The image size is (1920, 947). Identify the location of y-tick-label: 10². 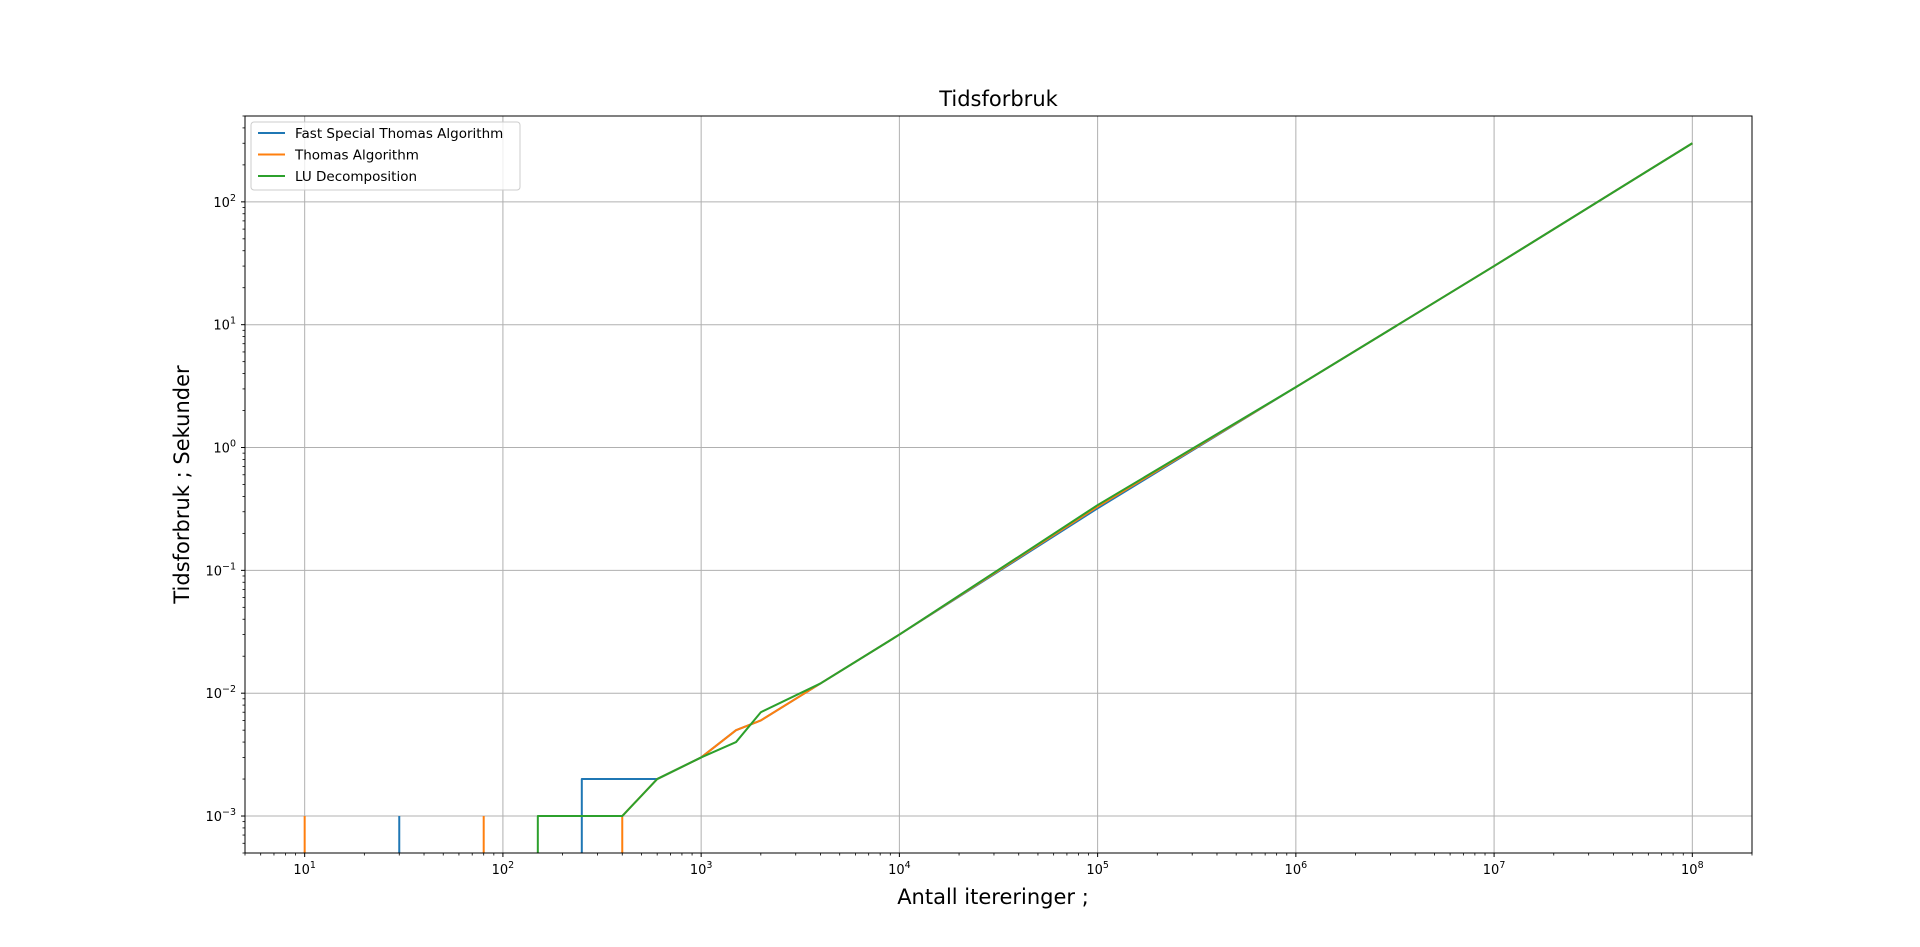
(224, 202).